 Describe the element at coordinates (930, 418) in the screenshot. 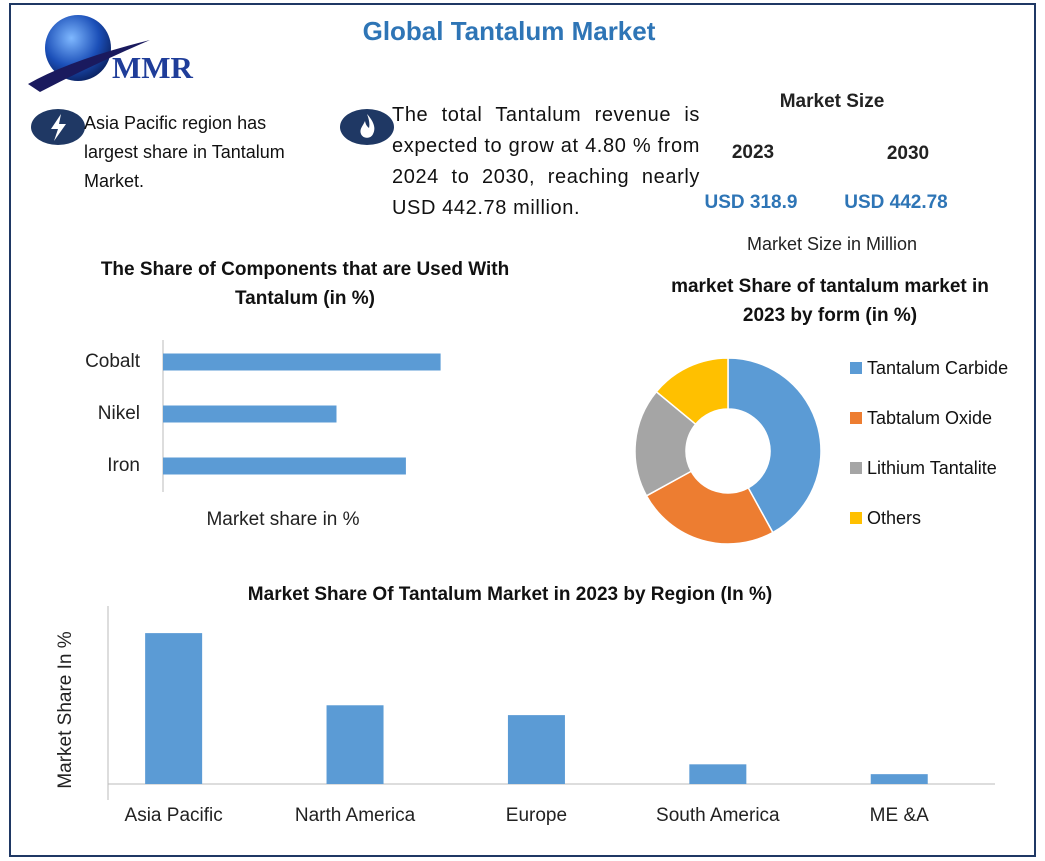

I see `legend-label: Tabtalum Oxide` at that location.